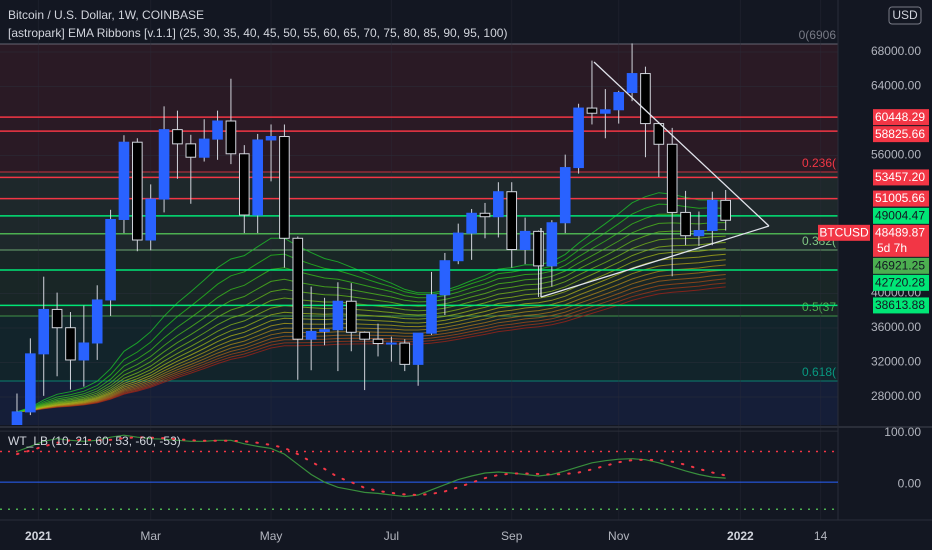  I want to click on symbol-label: BTCUSD, so click(844, 232).